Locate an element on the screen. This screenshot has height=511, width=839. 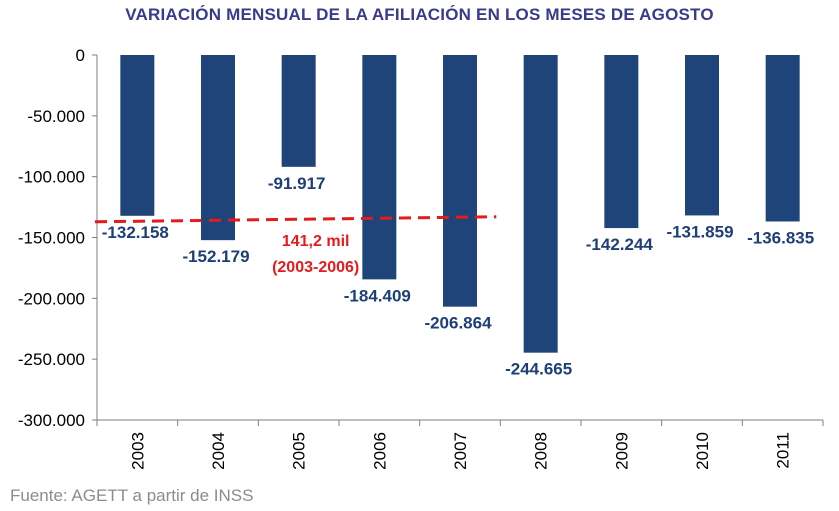
data-label: -244.665 is located at coordinates (538, 369).